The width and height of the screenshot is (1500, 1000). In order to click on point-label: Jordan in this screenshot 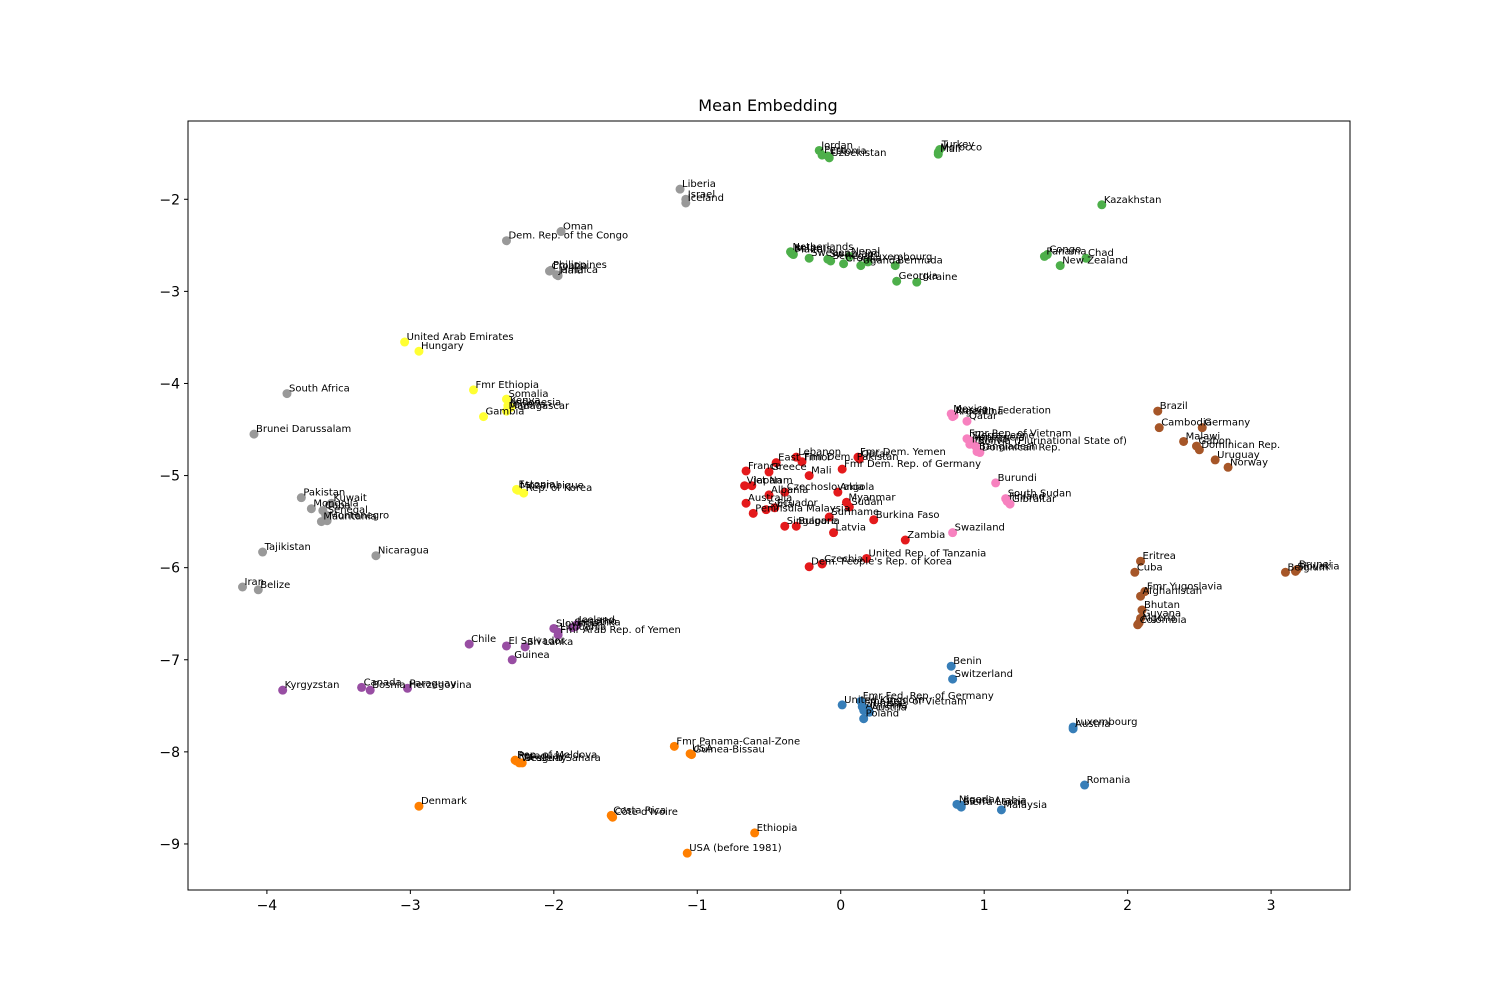, I will do `click(836, 145)`.